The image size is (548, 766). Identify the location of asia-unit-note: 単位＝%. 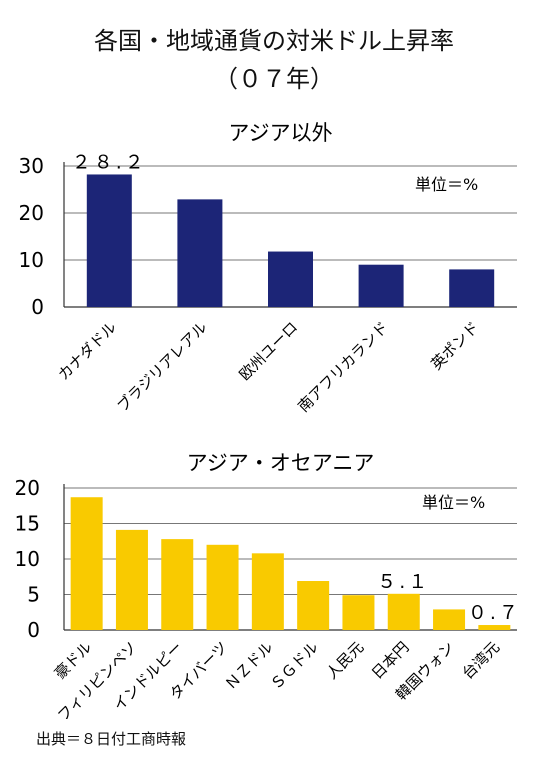
(453, 502).